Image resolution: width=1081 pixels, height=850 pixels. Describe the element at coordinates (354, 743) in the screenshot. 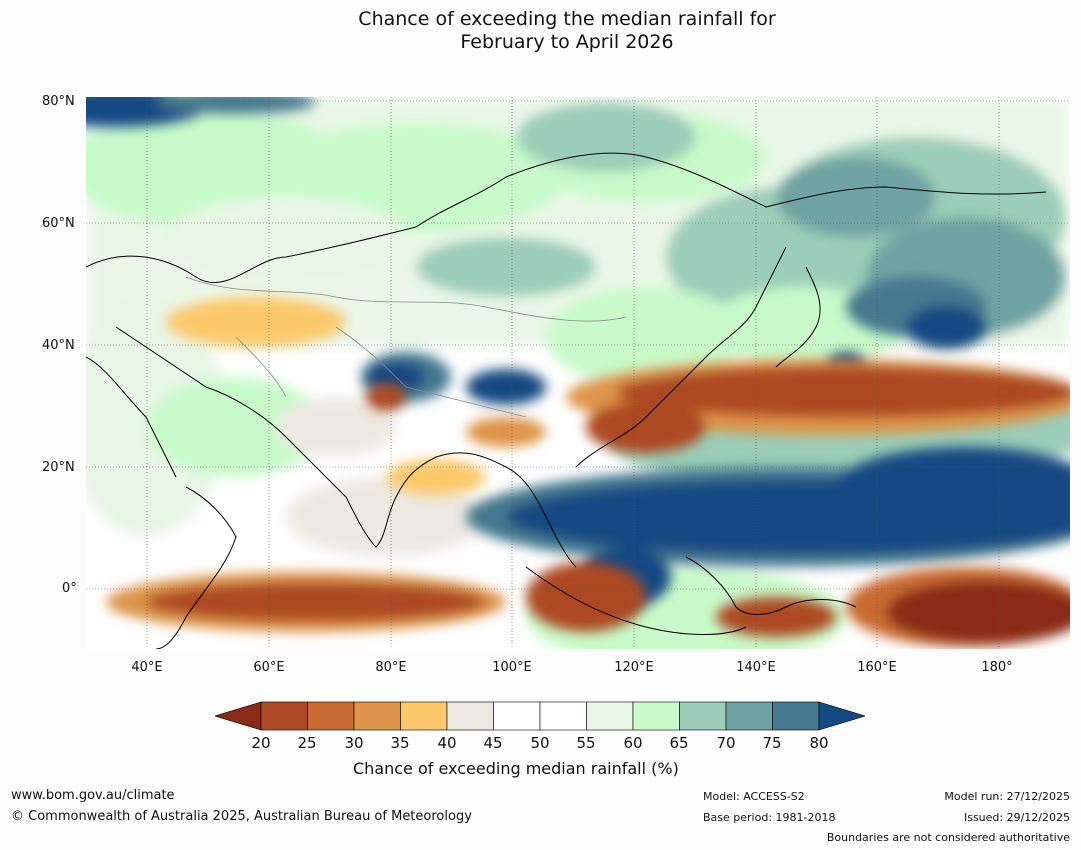

I see `colorbar-tick: 30` at that location.